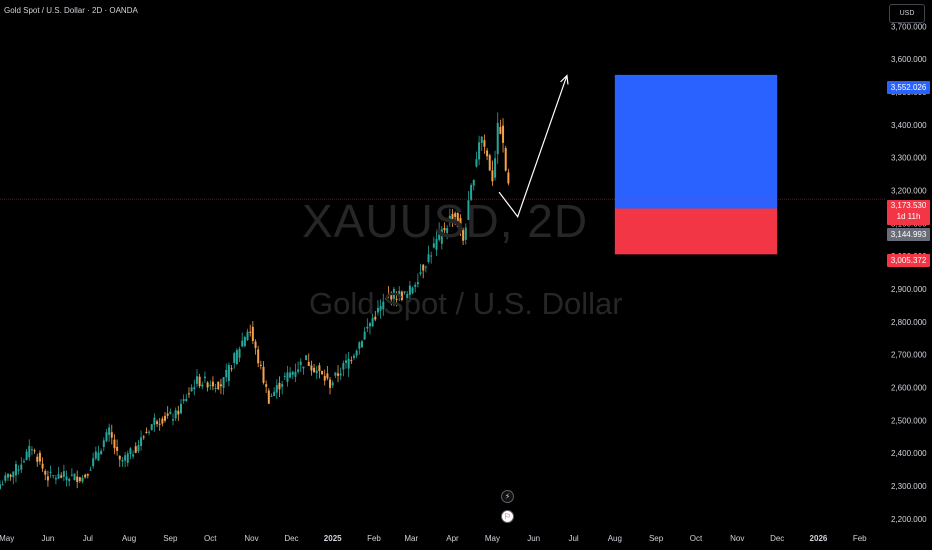  I want to click on entry-price-label: 3,144.993, so click(908, 234).